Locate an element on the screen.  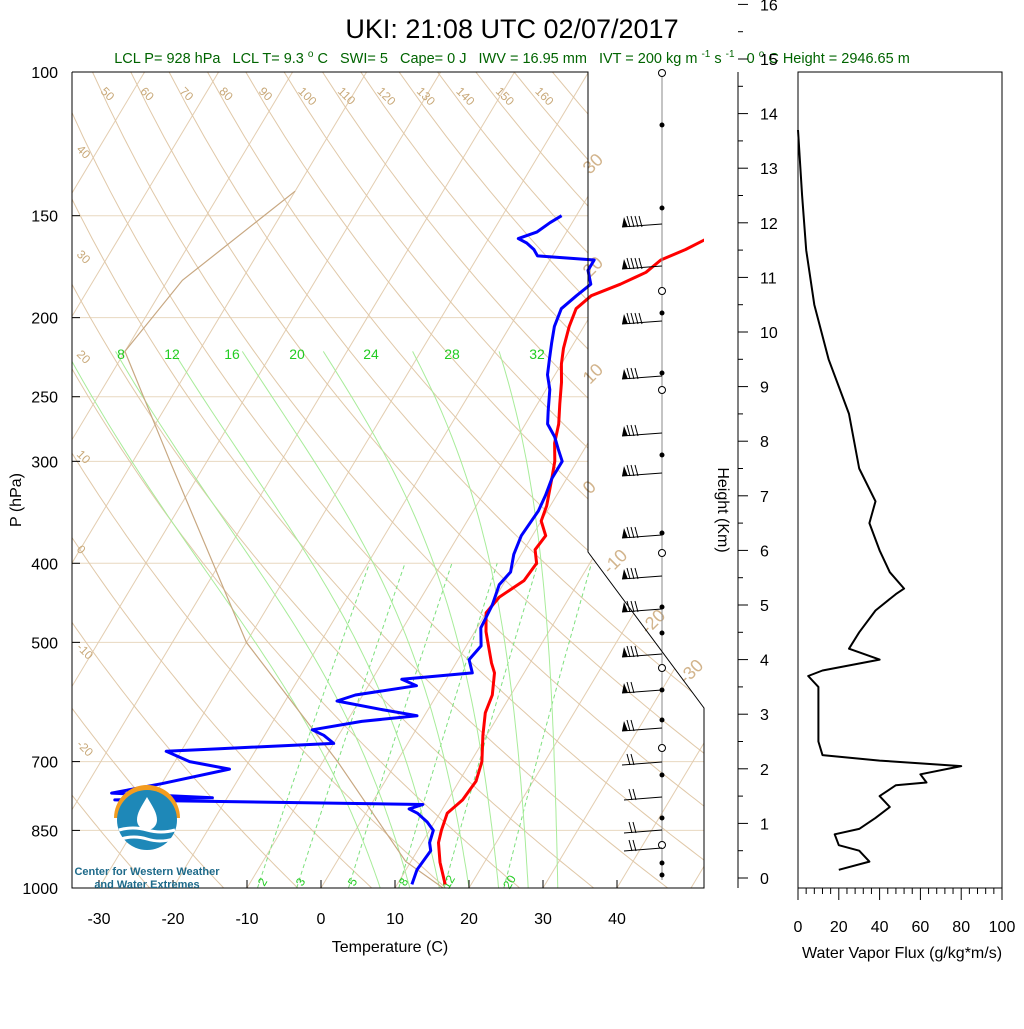
skewt-x-tick-label: 40 is located at coordinates (617, 919).